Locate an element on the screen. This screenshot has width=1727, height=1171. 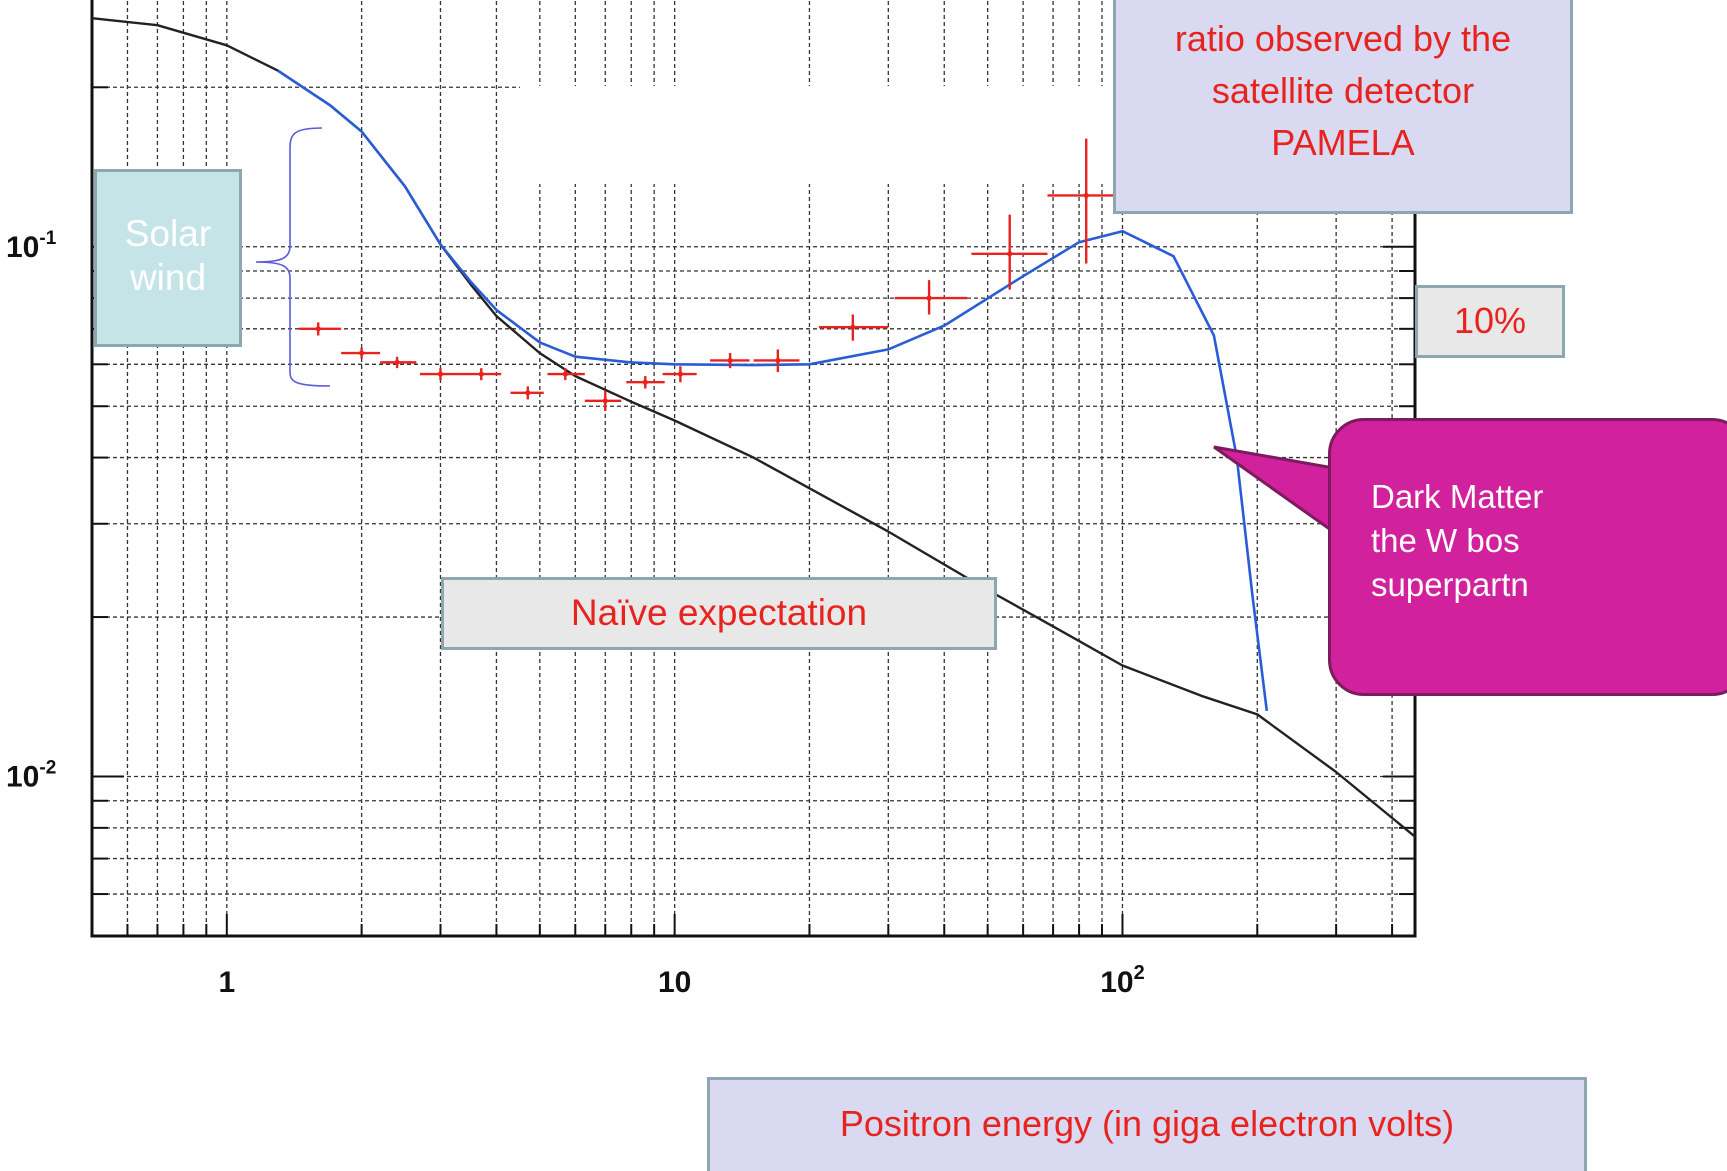
solar-wind-line: wind is located at coordinates (168, 277).